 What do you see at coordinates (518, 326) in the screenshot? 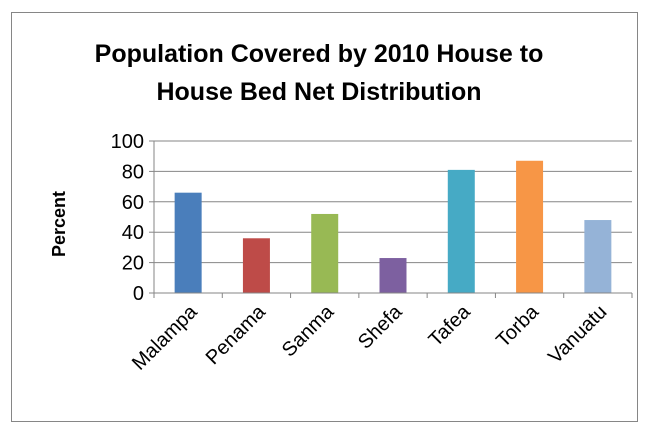
I see `x-tick-label-torba: Torba` at bounding box center [518, 326].